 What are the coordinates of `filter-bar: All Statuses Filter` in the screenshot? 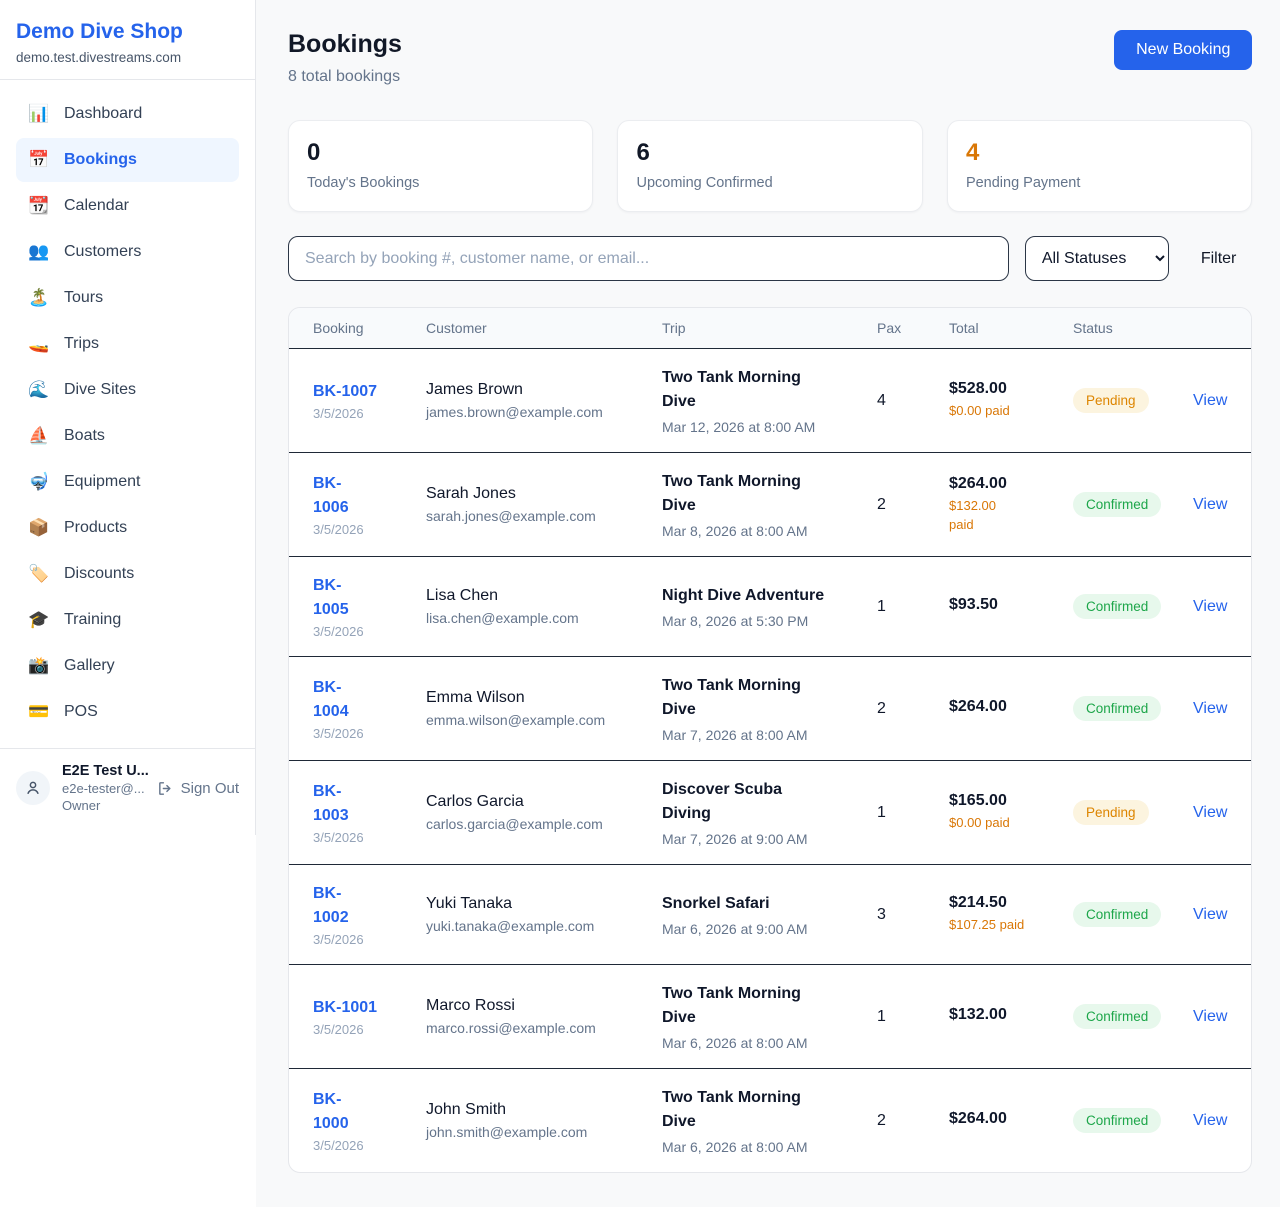 It's located at (770, 258).